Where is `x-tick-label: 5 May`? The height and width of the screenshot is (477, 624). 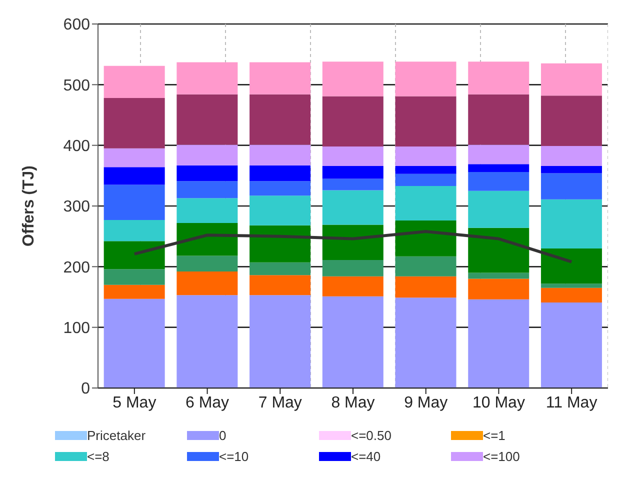
x-tick-label: 5 May is located at coordinates (134, 403).